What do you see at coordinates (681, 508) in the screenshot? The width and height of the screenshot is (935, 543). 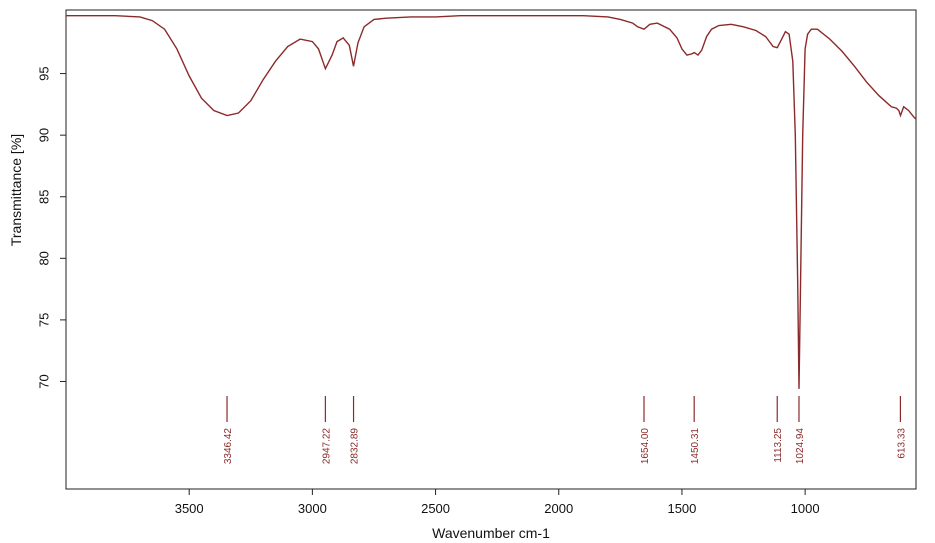 I see `x-tick-label: 1500` at bounding box center [681, 508].